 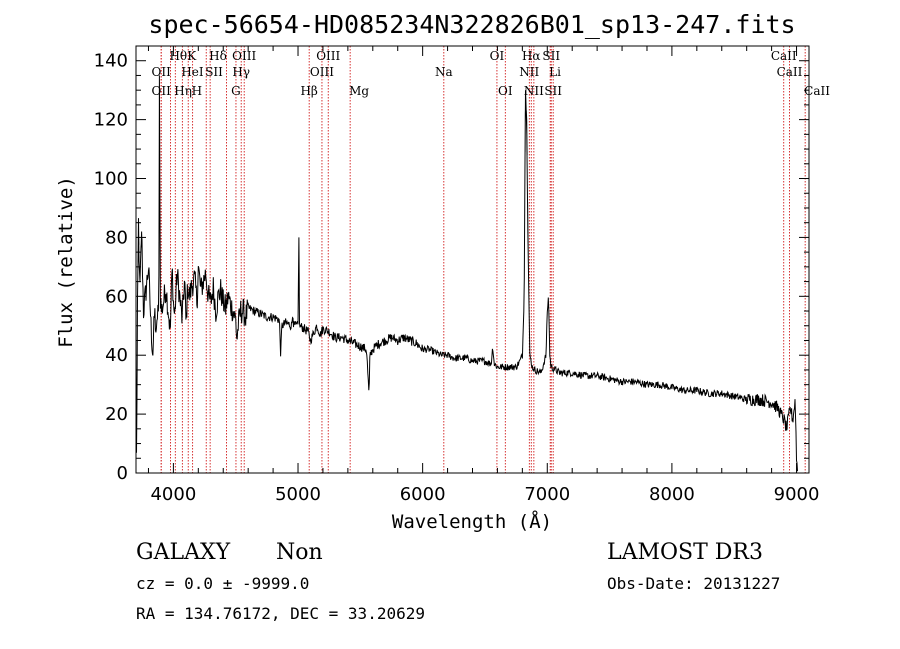 What do you see at coordinates (192, 56) in the screenshot?
I see `line-label: K` at bounding box center [192, 56].